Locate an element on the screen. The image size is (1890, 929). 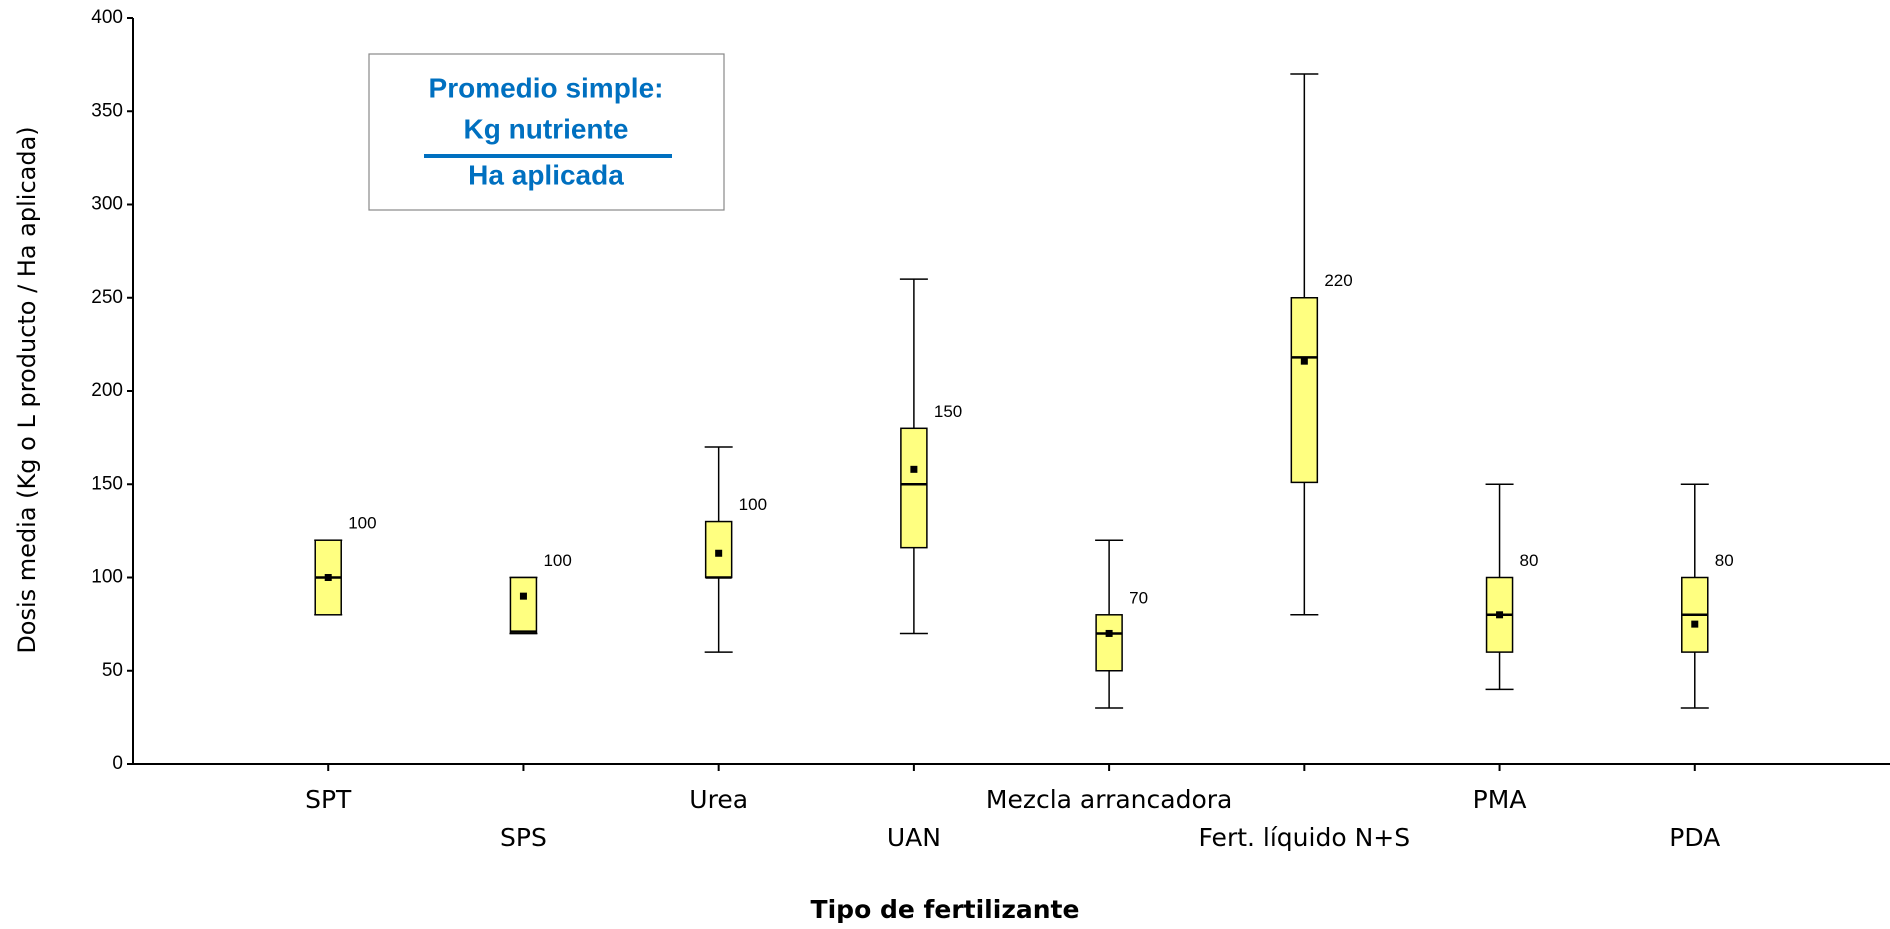
y-tick-label: 150 is located at coordinates (107, 483).